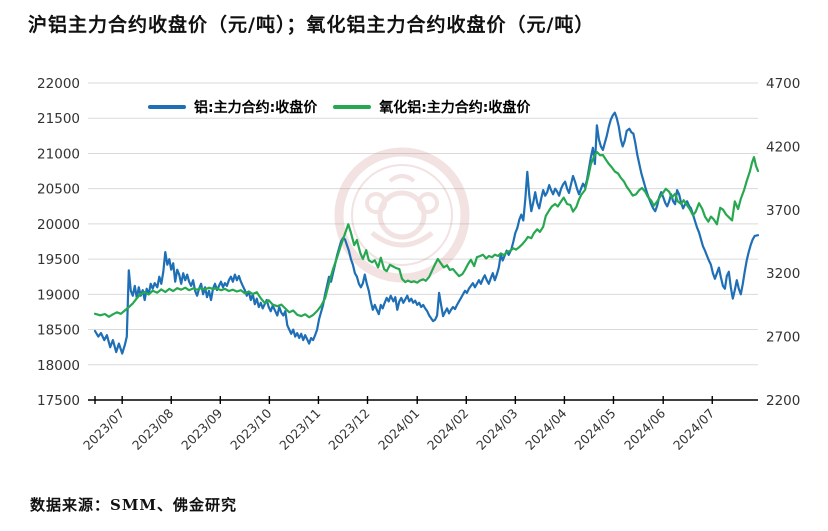 The width and height of the screenshot is (828, 531). I want to click on svg-text: 20500, so click(58, 190).